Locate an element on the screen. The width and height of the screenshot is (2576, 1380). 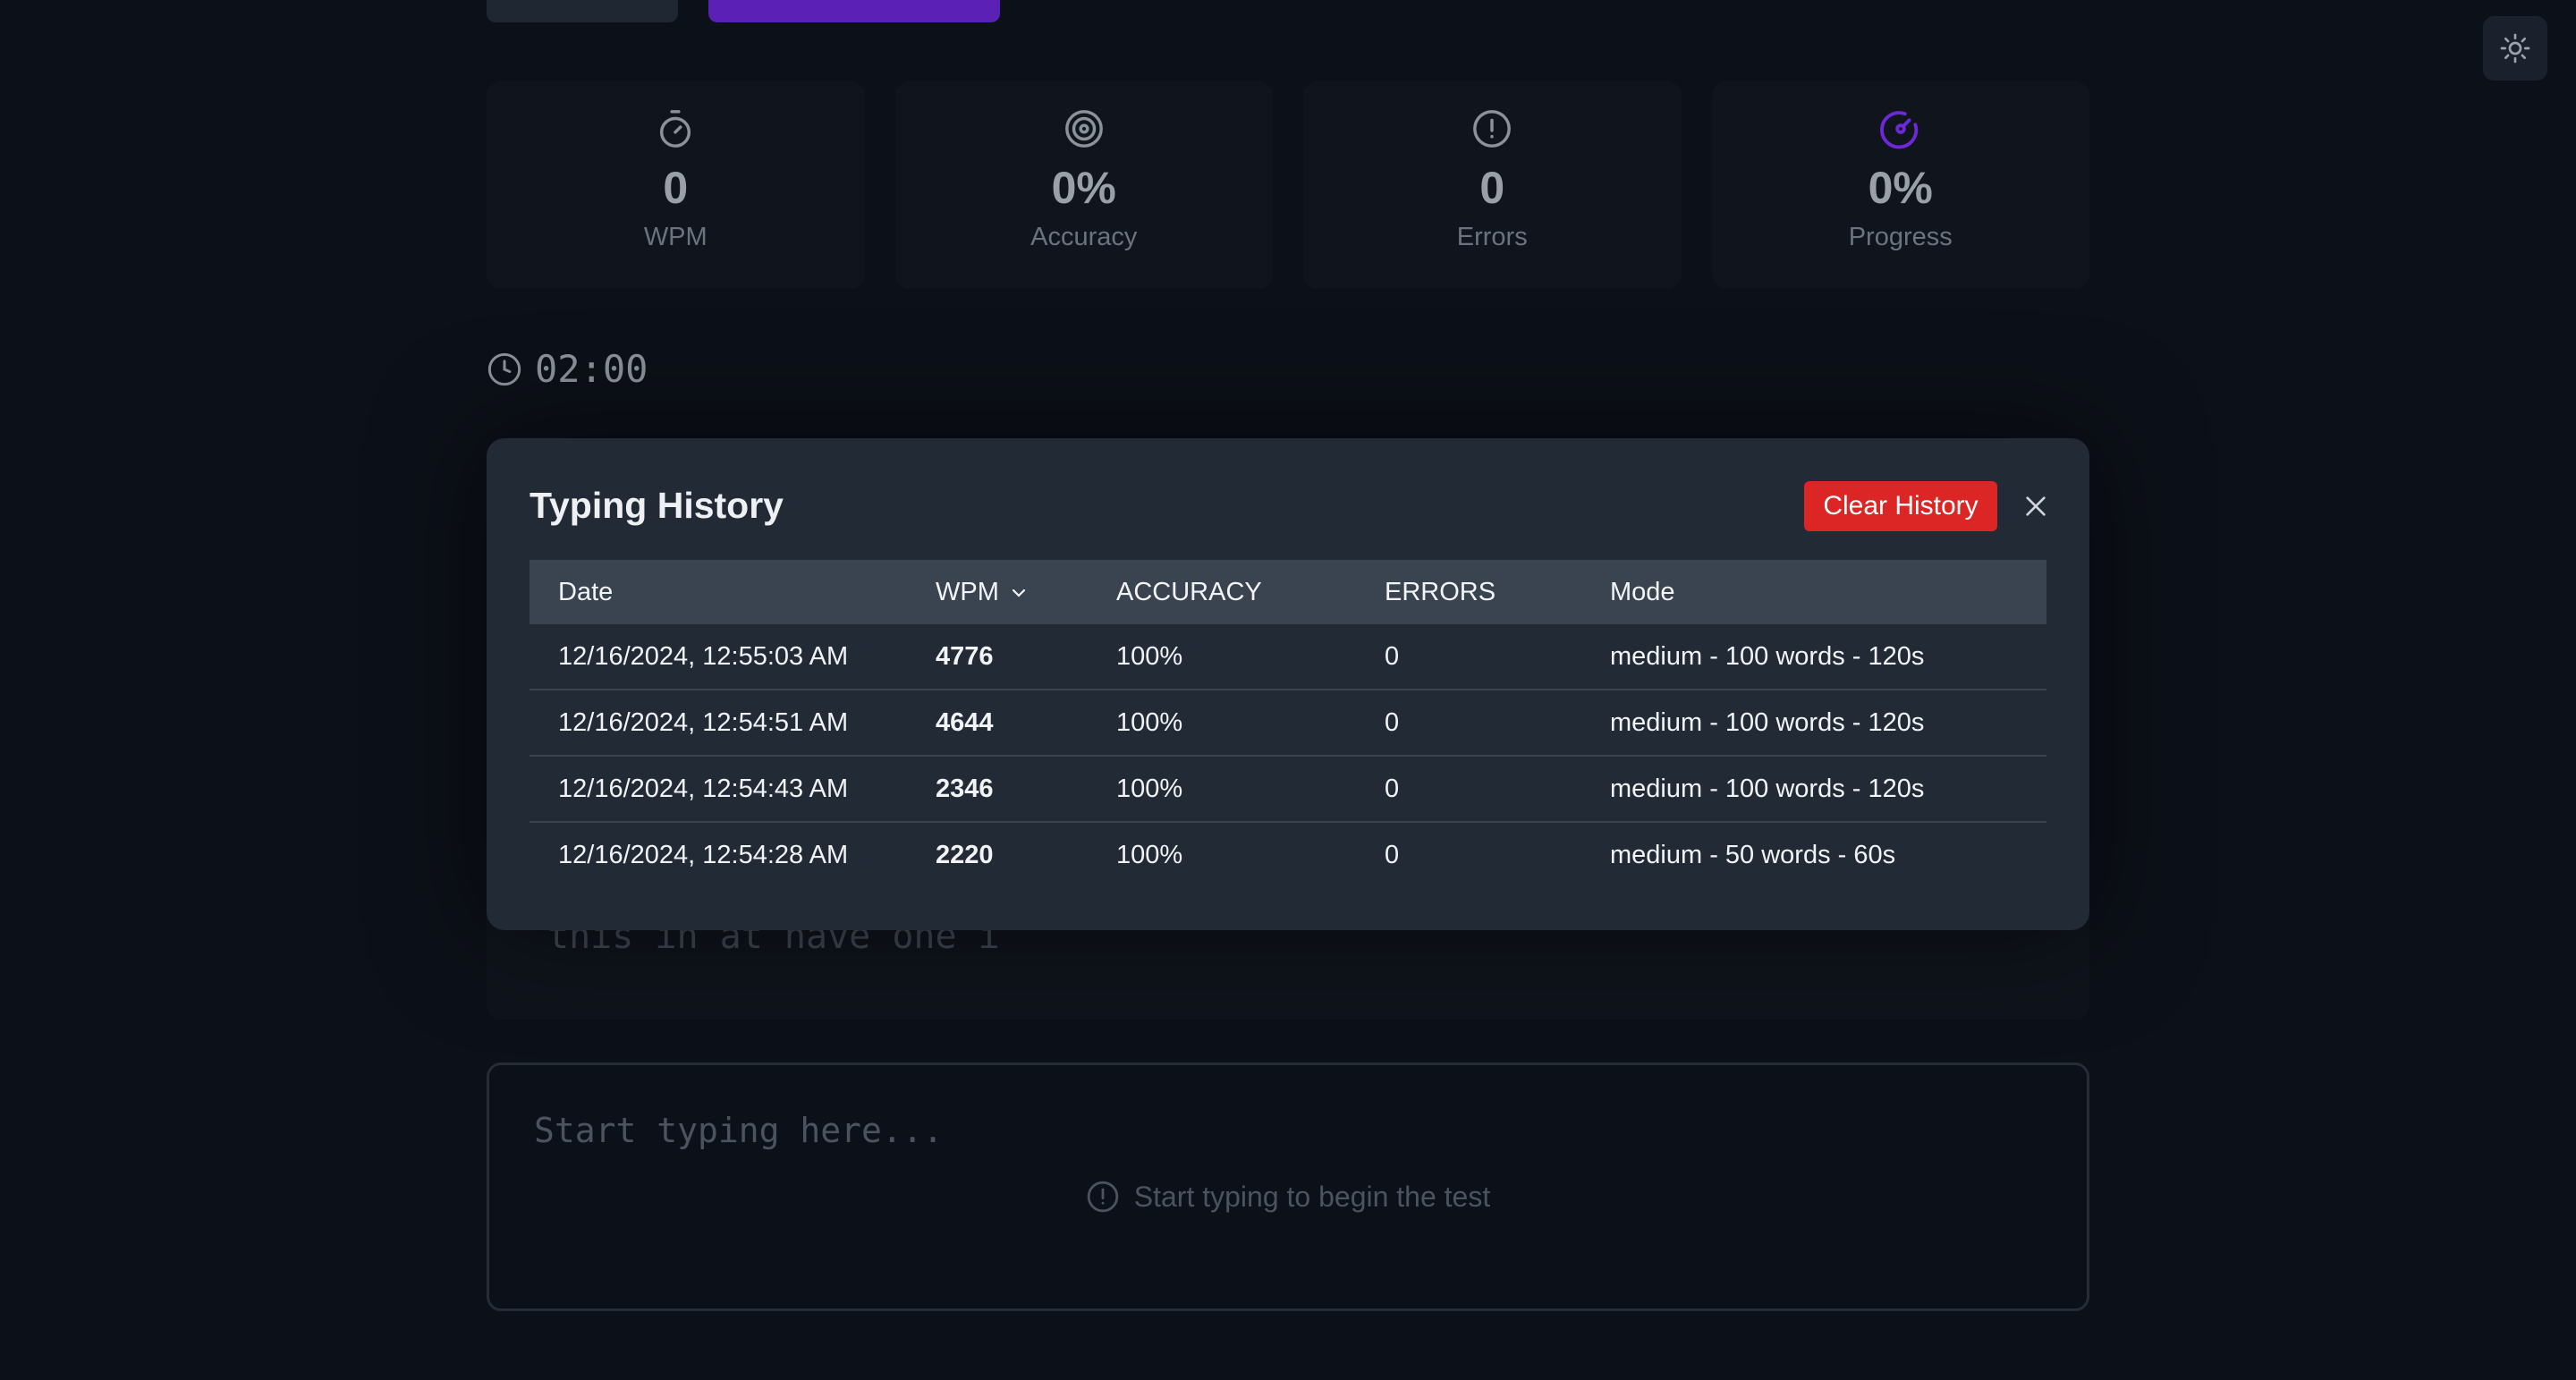
alert-circle-icon is located at coordinates (1492, 129).